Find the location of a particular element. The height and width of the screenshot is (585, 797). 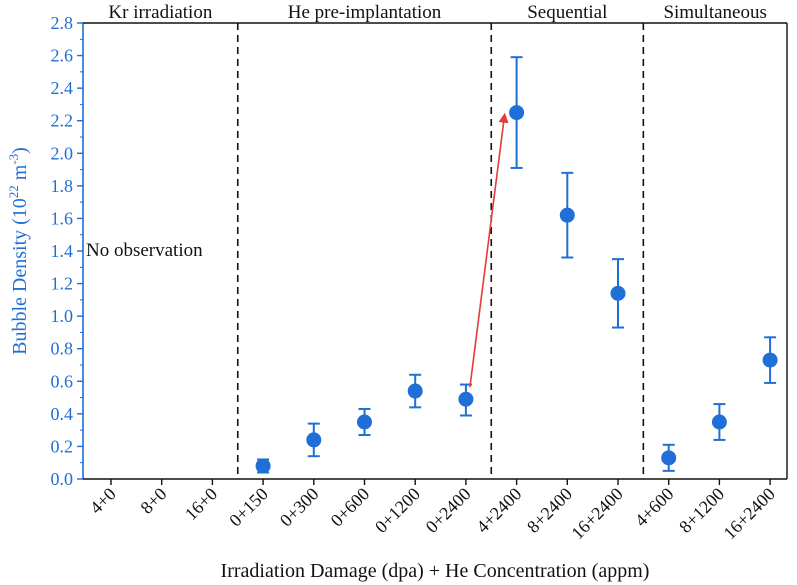

y-tick-label: 1.2 is located at coordinates (62, 284).